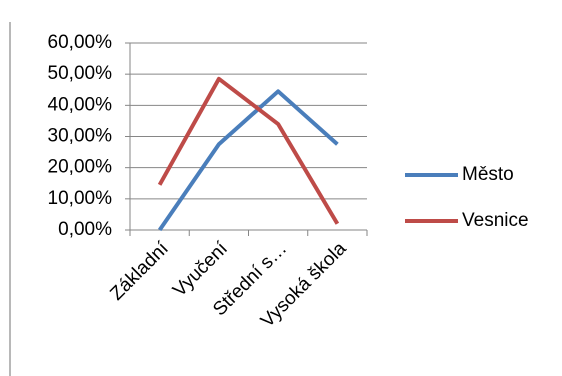 This screenshot has width=562, height=376. I want to click on legend-label: Vesnice, so click(495, 220).